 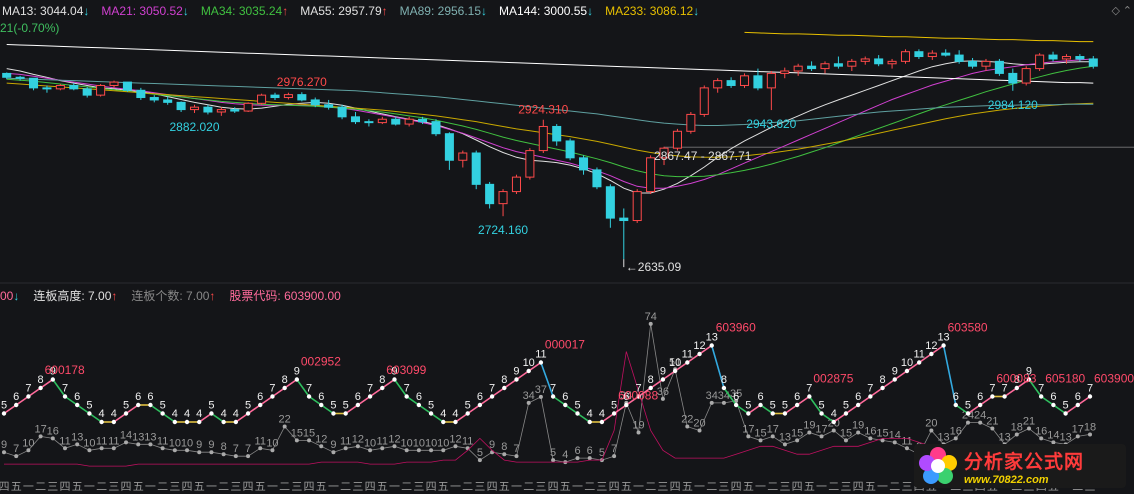 I want to click on arrow-down-icon: ↓, so click(x=86, y=11).